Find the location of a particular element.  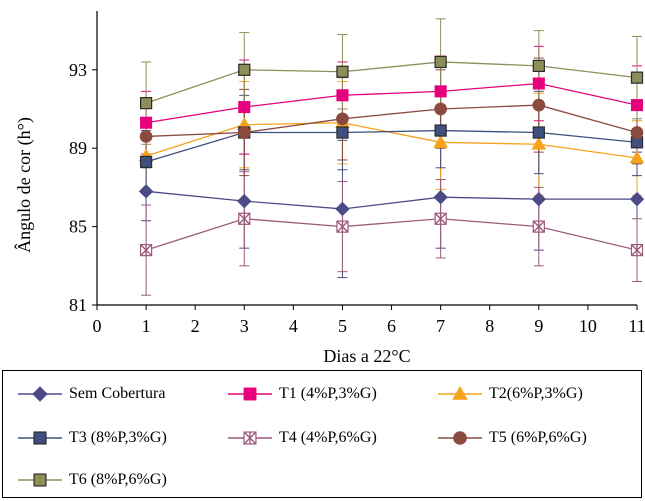

x-tick-label: 7 is located at coordinates (440, 326).